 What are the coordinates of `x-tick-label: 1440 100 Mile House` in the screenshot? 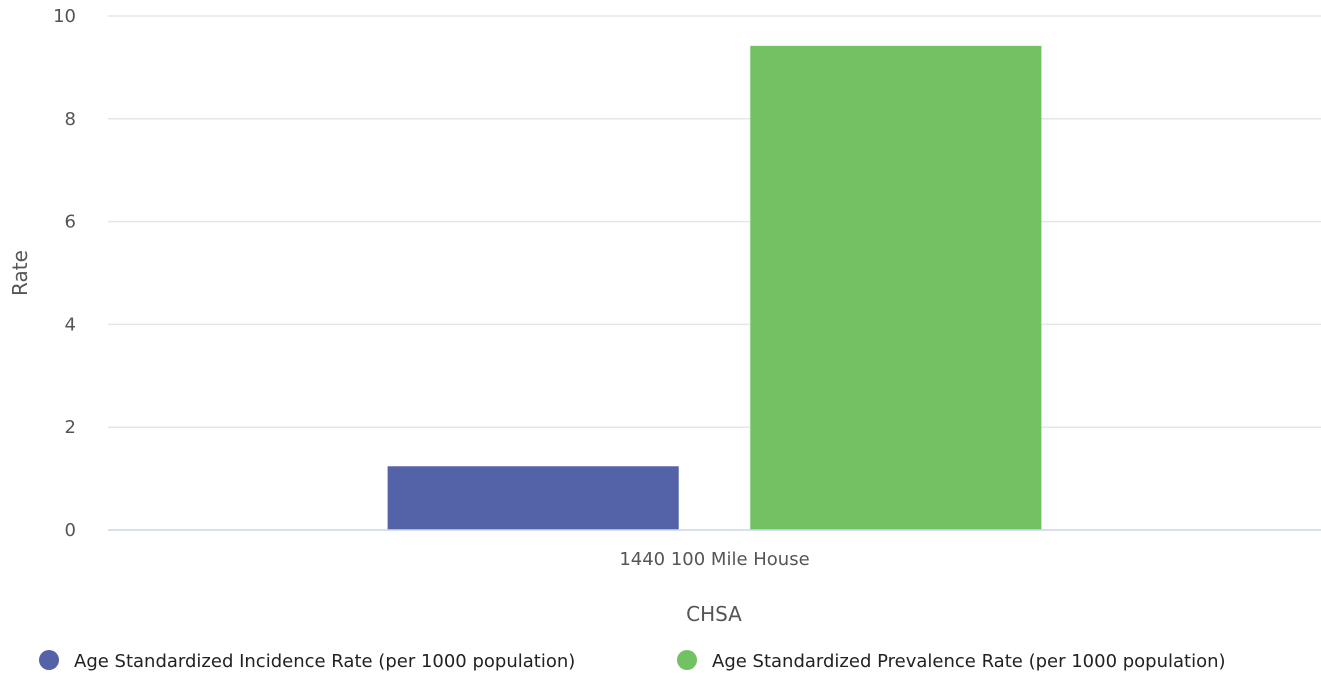 It's located at (714, 559).